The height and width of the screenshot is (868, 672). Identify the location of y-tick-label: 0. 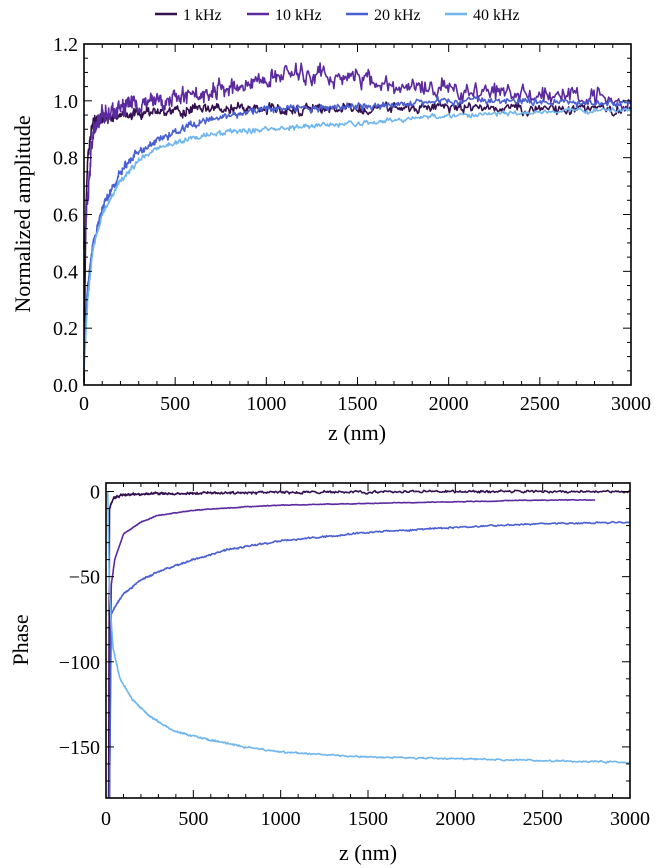
(95, 493).